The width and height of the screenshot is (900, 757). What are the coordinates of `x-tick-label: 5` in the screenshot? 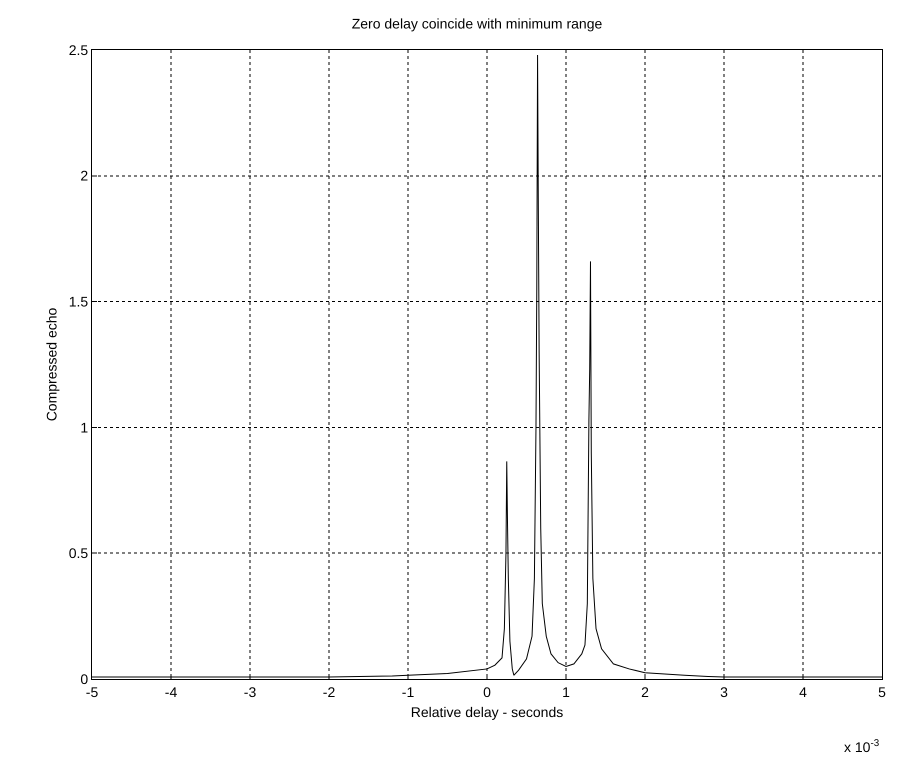 It's located at (882, 692).